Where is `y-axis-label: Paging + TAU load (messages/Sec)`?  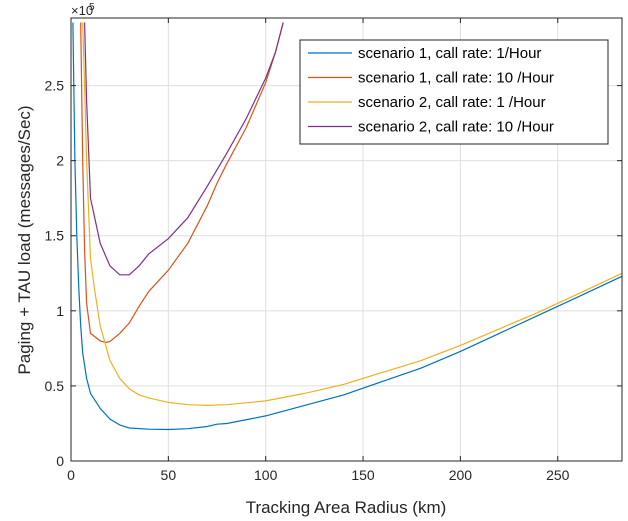
y-axis-label: Paging + TAU load (messages/Sec) is located at coordinates (24, 239).